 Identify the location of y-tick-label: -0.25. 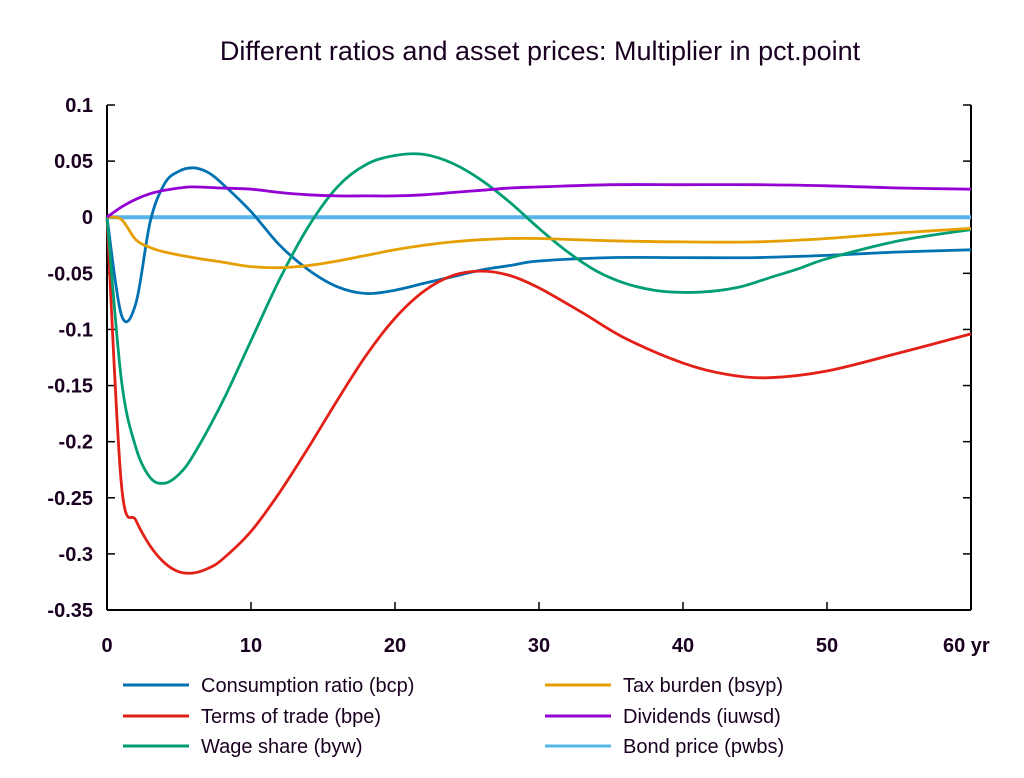
(70, 499).